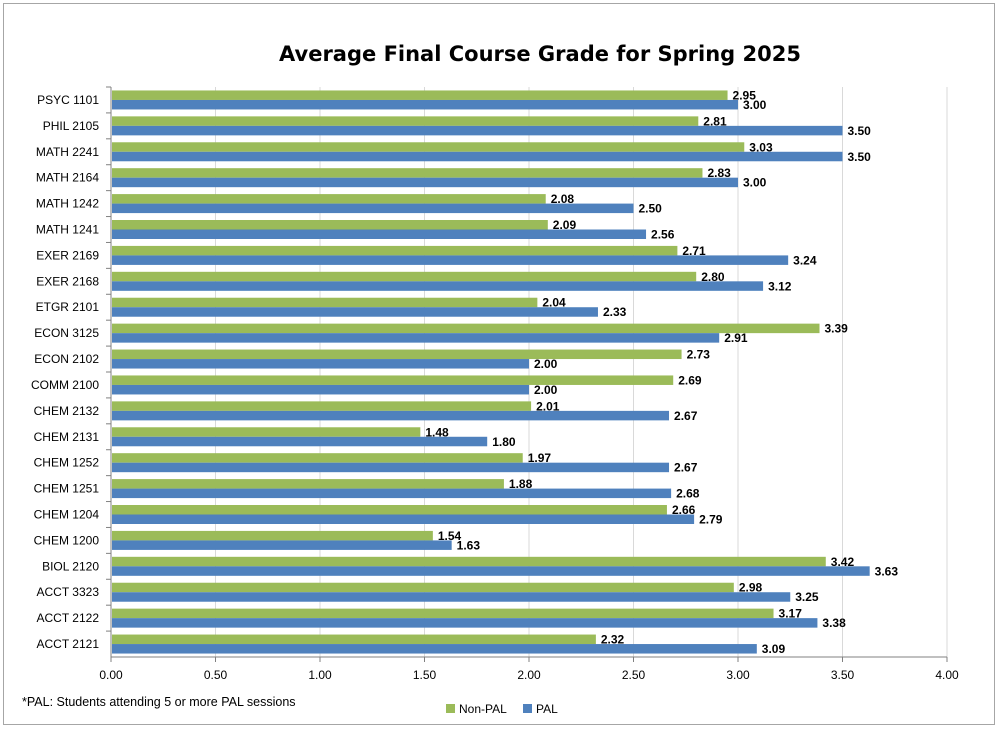  Describe the element at coordinates (745, 95) in the screenshot. I see `data-label-non-pal-psyc-1101: 2.95` at that location.